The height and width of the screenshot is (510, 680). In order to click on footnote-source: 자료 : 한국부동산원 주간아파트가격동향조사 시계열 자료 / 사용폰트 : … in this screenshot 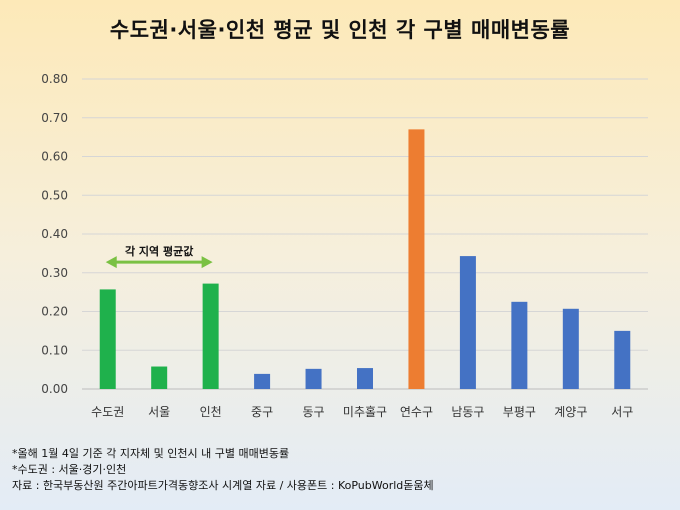, I will do `click(223, 485)`.